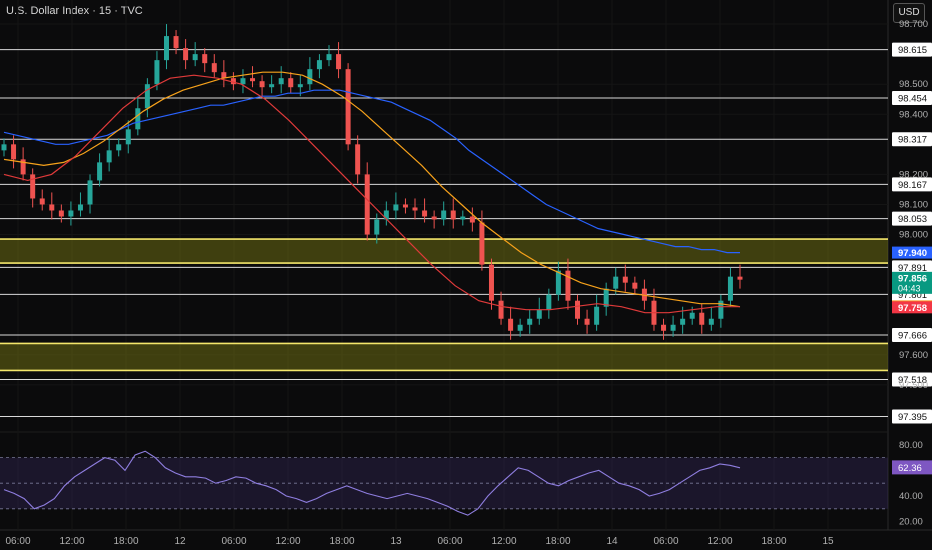  Describe the element at coordinates (909, 13) in the screenshot. I see `currency-button: USD` at that location.